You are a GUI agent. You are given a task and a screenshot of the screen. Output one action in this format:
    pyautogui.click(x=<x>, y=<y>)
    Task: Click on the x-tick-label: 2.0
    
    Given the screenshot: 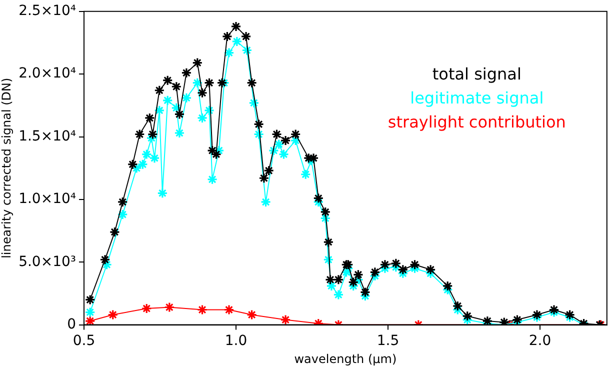 What is the action you would take?
    pyautogui.click(x=540, y=340)
    